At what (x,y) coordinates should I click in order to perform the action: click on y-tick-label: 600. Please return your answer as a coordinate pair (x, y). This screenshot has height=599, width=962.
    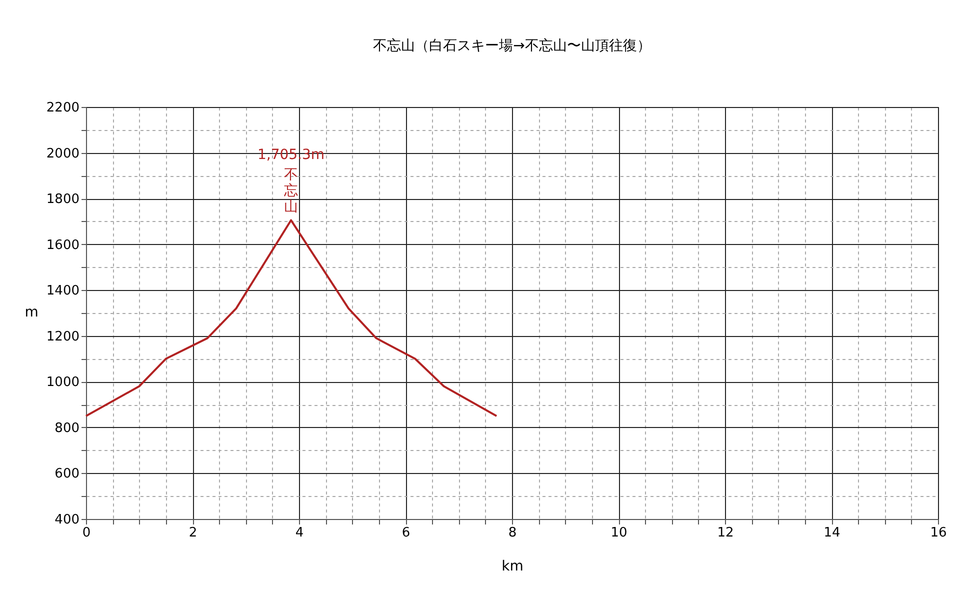
    Looking at the image, I should click on (67, 474).